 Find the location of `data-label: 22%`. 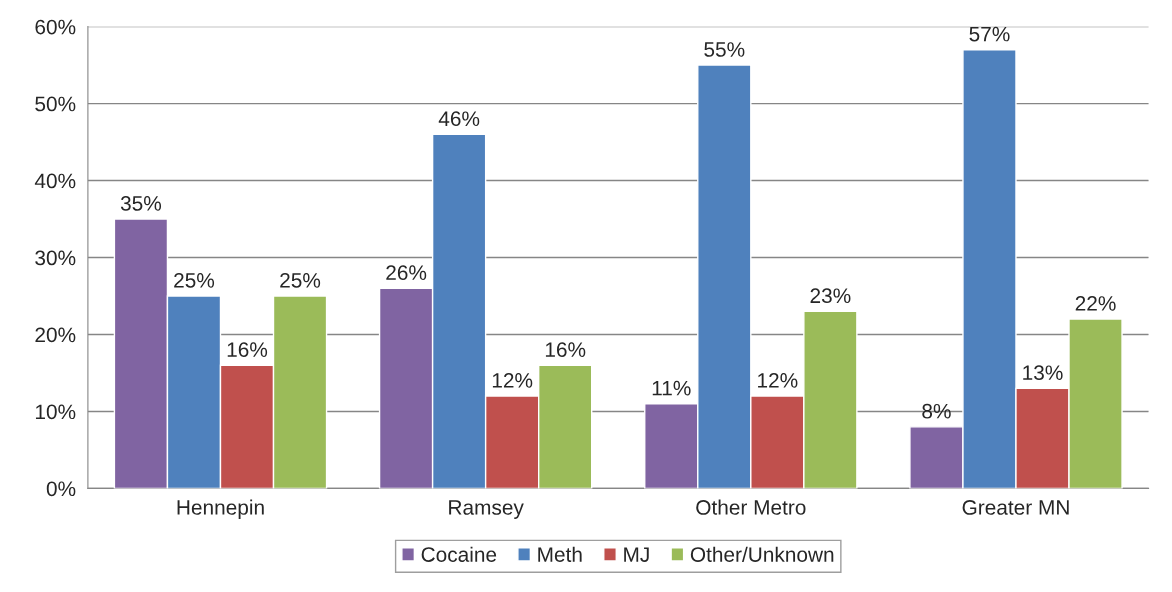

data-label: 22% is located at coordinates (1095, 303).